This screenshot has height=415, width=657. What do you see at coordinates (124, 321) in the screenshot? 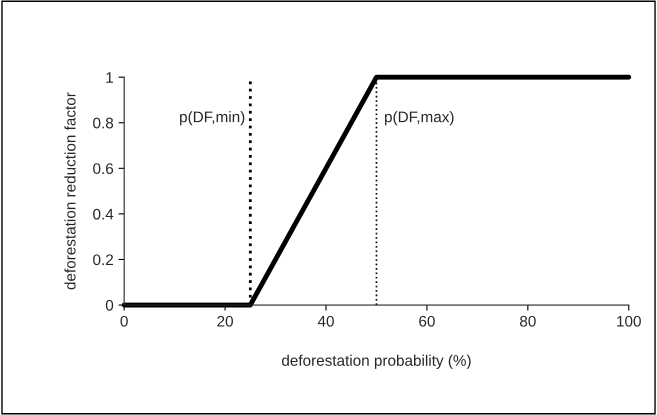
I see `x-tick-label: 0` at bounding box center [124, 321].